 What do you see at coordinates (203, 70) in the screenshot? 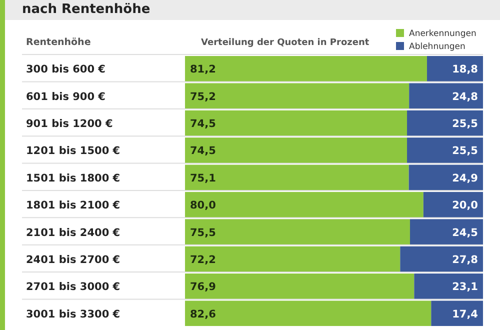
I see `data-label: 81,2` at bounding box center [203, 70].